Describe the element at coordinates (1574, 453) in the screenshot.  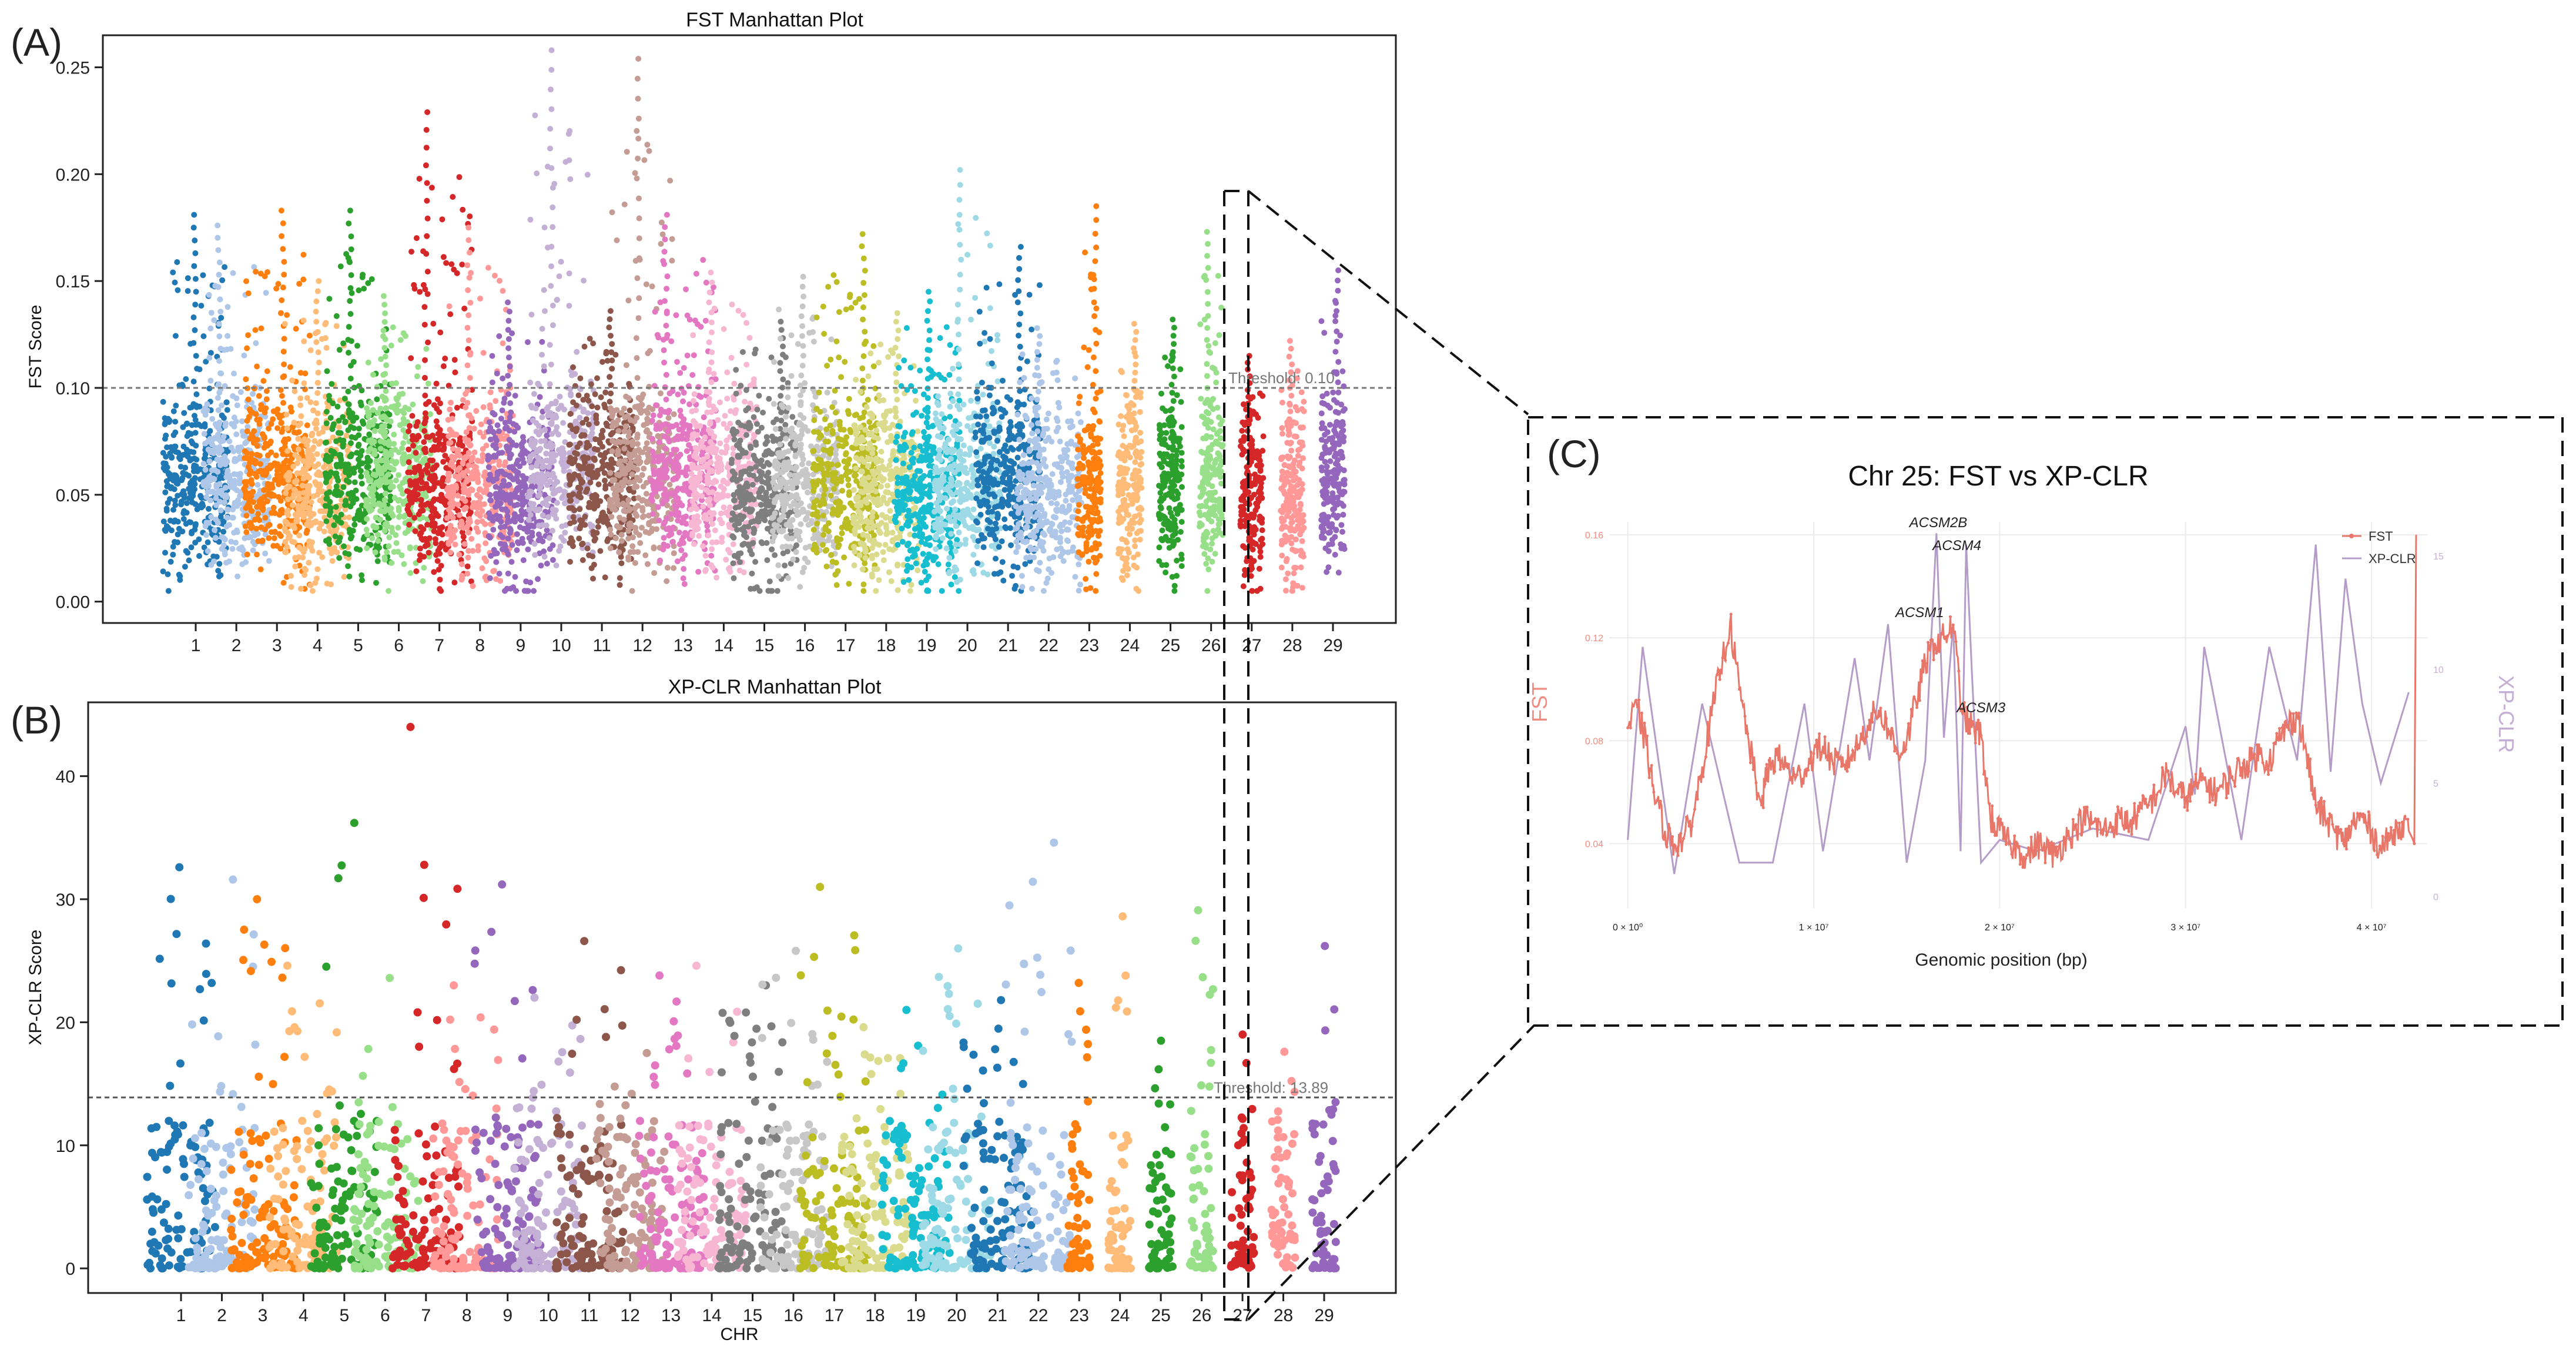
I see `panel-label-c: (C)` at that location.